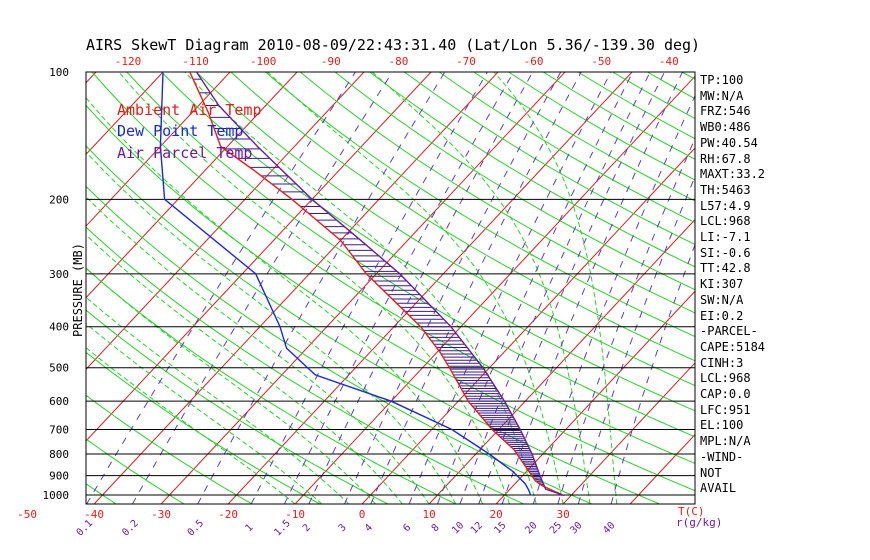 This screenshot has width=870, height=560. Describe the element at coordinates (407, 528) in the screenshot. I see `mixing-ratio-tick-label: 6` at that location.